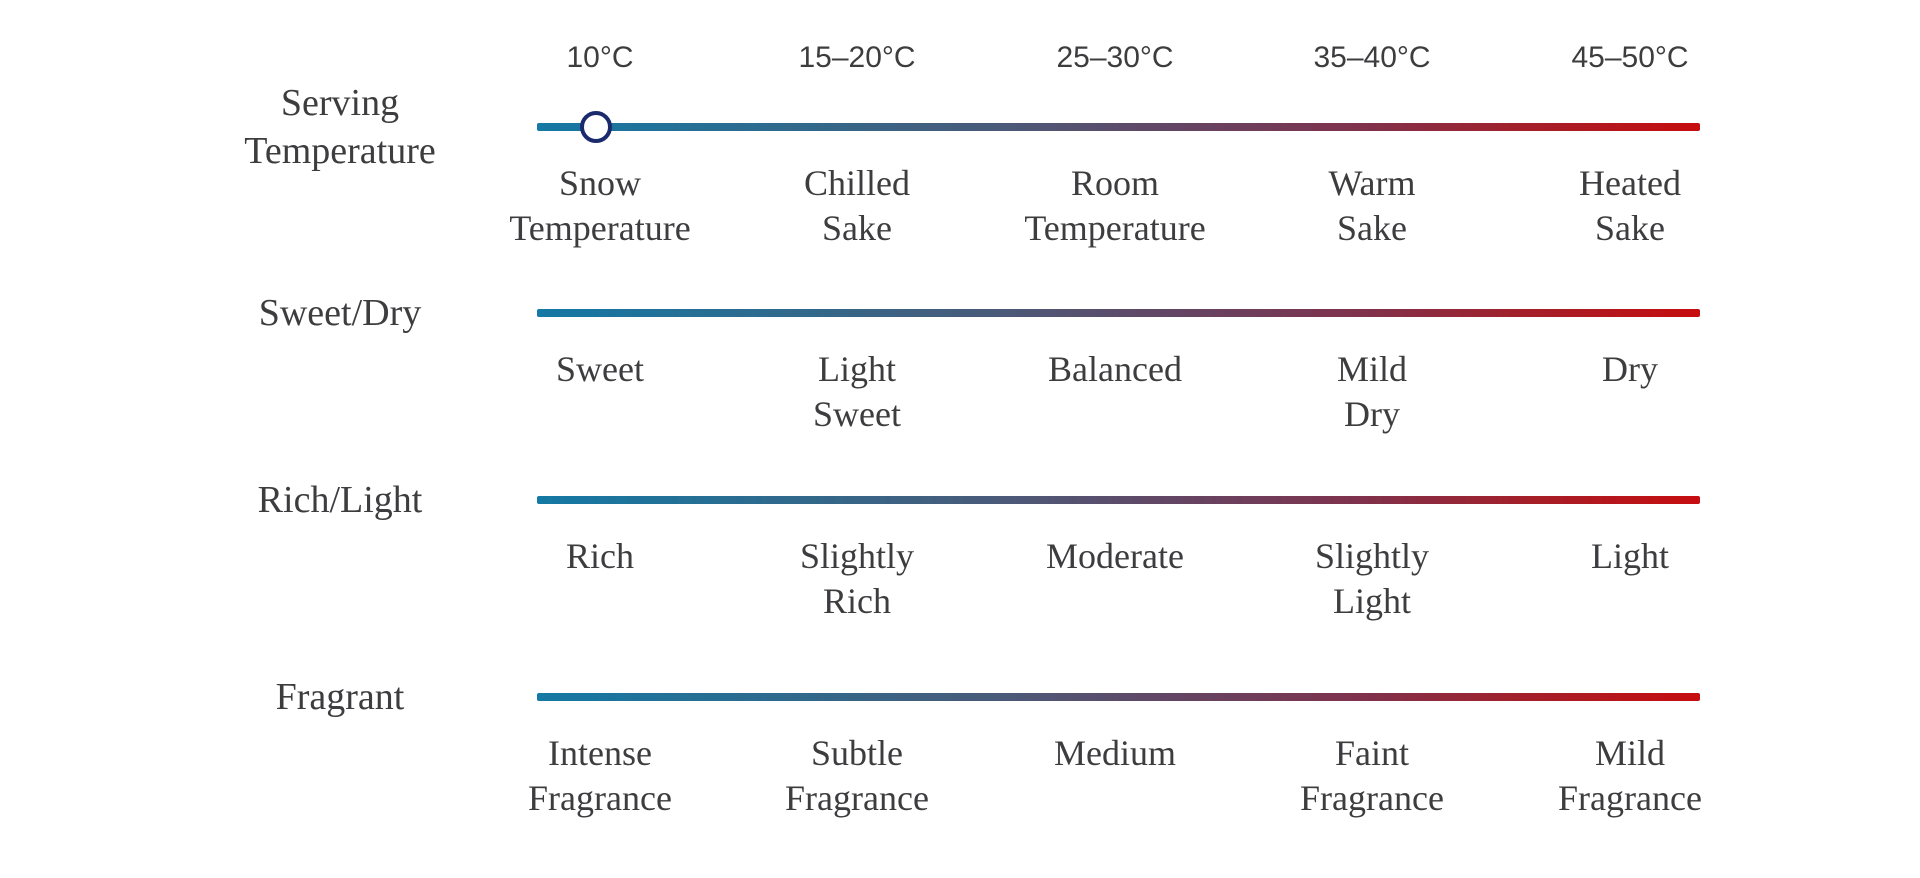  I want to click on scale-value-label: Warm Sake, so click(1372, 205).